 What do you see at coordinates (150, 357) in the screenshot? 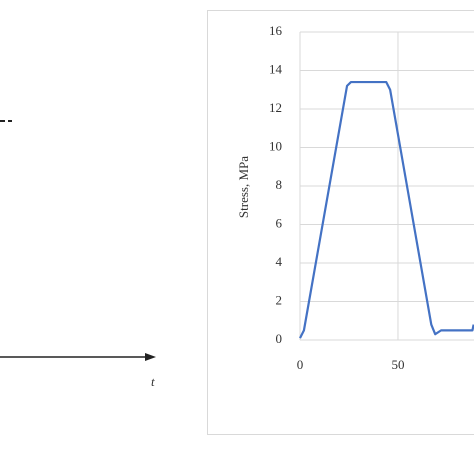
I see `axis-arrow` at bounding box center [150, 357].